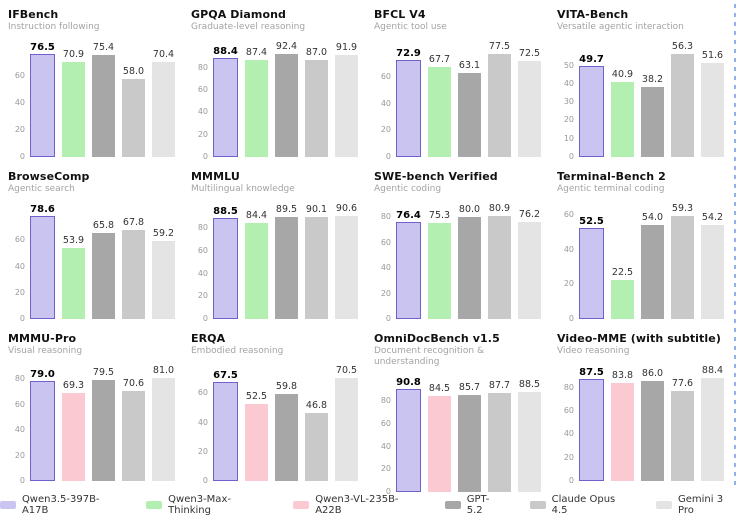 Image resolution: width=738 pixels, height=526 pixels. I want to click on bar-qwen3-5-397b-a17b: 67.5, so click(225, 425).